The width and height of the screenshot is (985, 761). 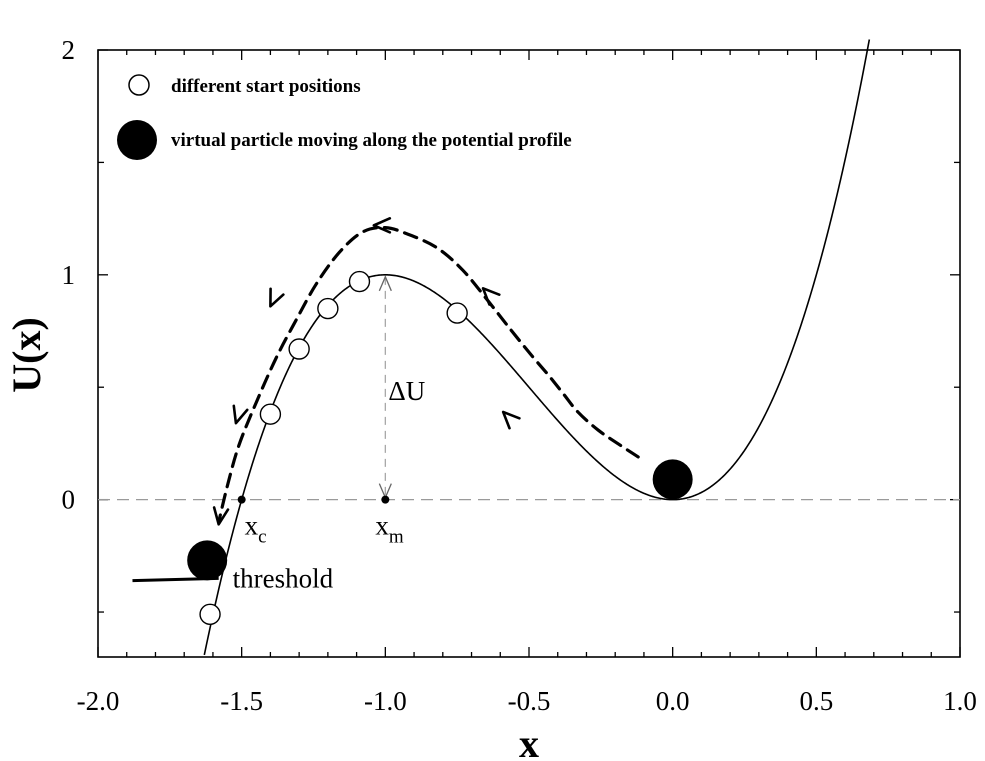 I want to click on y-axis-title: U(x), so click(x=26, y=355).